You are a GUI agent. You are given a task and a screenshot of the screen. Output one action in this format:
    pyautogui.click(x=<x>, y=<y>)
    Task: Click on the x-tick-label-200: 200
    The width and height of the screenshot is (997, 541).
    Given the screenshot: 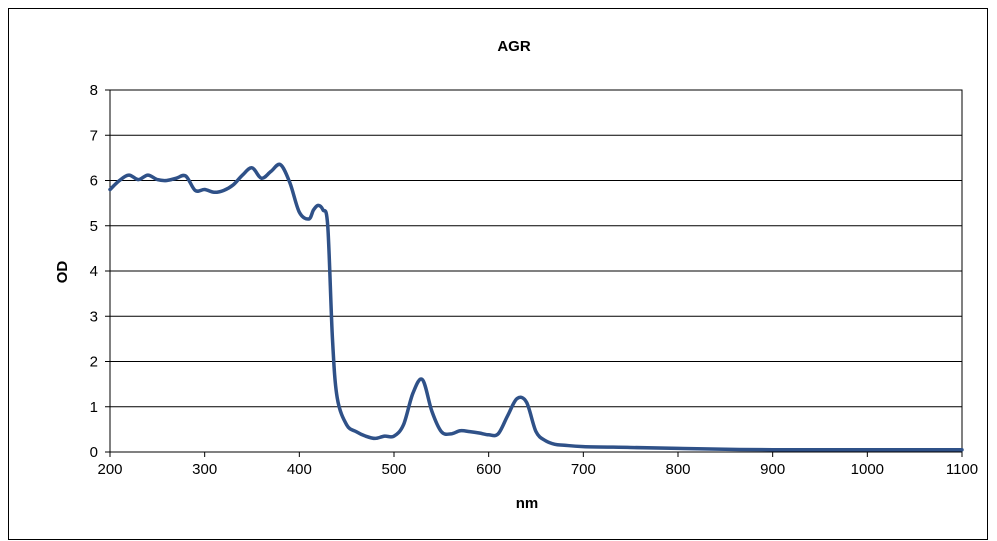 What is the action you would take?
    pyautogui.click(x=109, y=469)
    